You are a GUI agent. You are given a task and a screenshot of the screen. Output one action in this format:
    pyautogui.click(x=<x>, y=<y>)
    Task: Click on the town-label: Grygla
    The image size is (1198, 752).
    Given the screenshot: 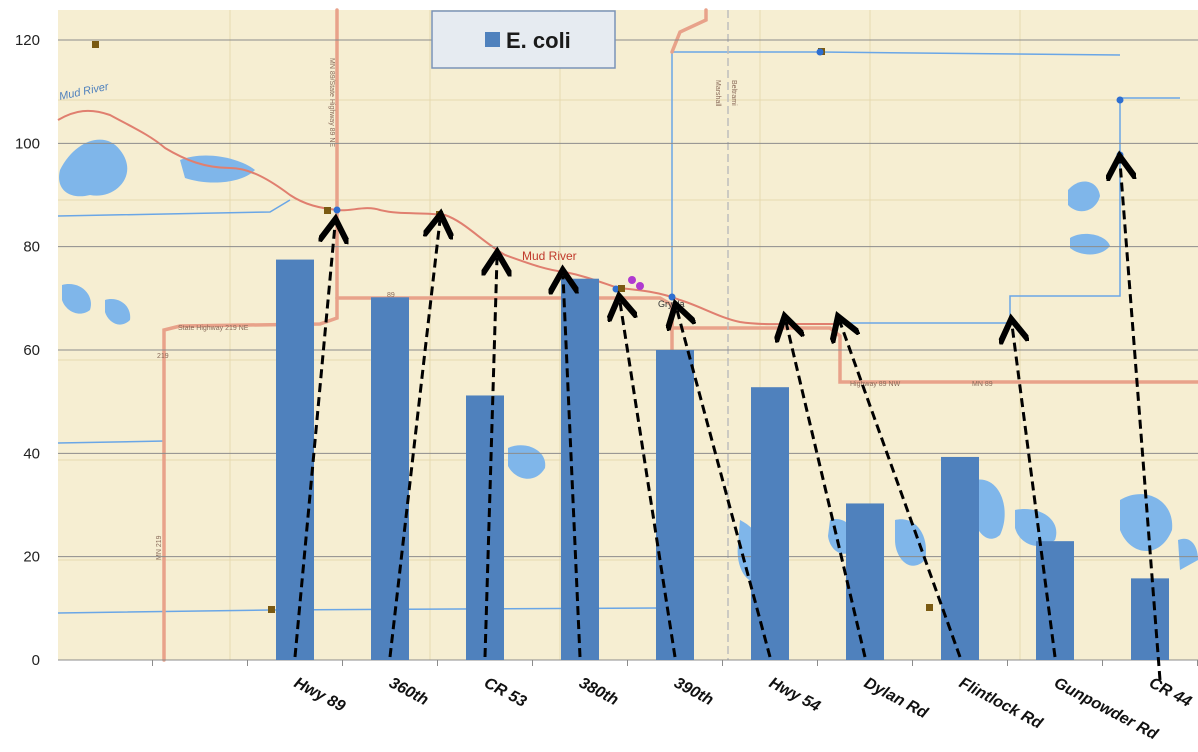 What is the action you would take?
    pyautogui.click(x=671, y=304)
    